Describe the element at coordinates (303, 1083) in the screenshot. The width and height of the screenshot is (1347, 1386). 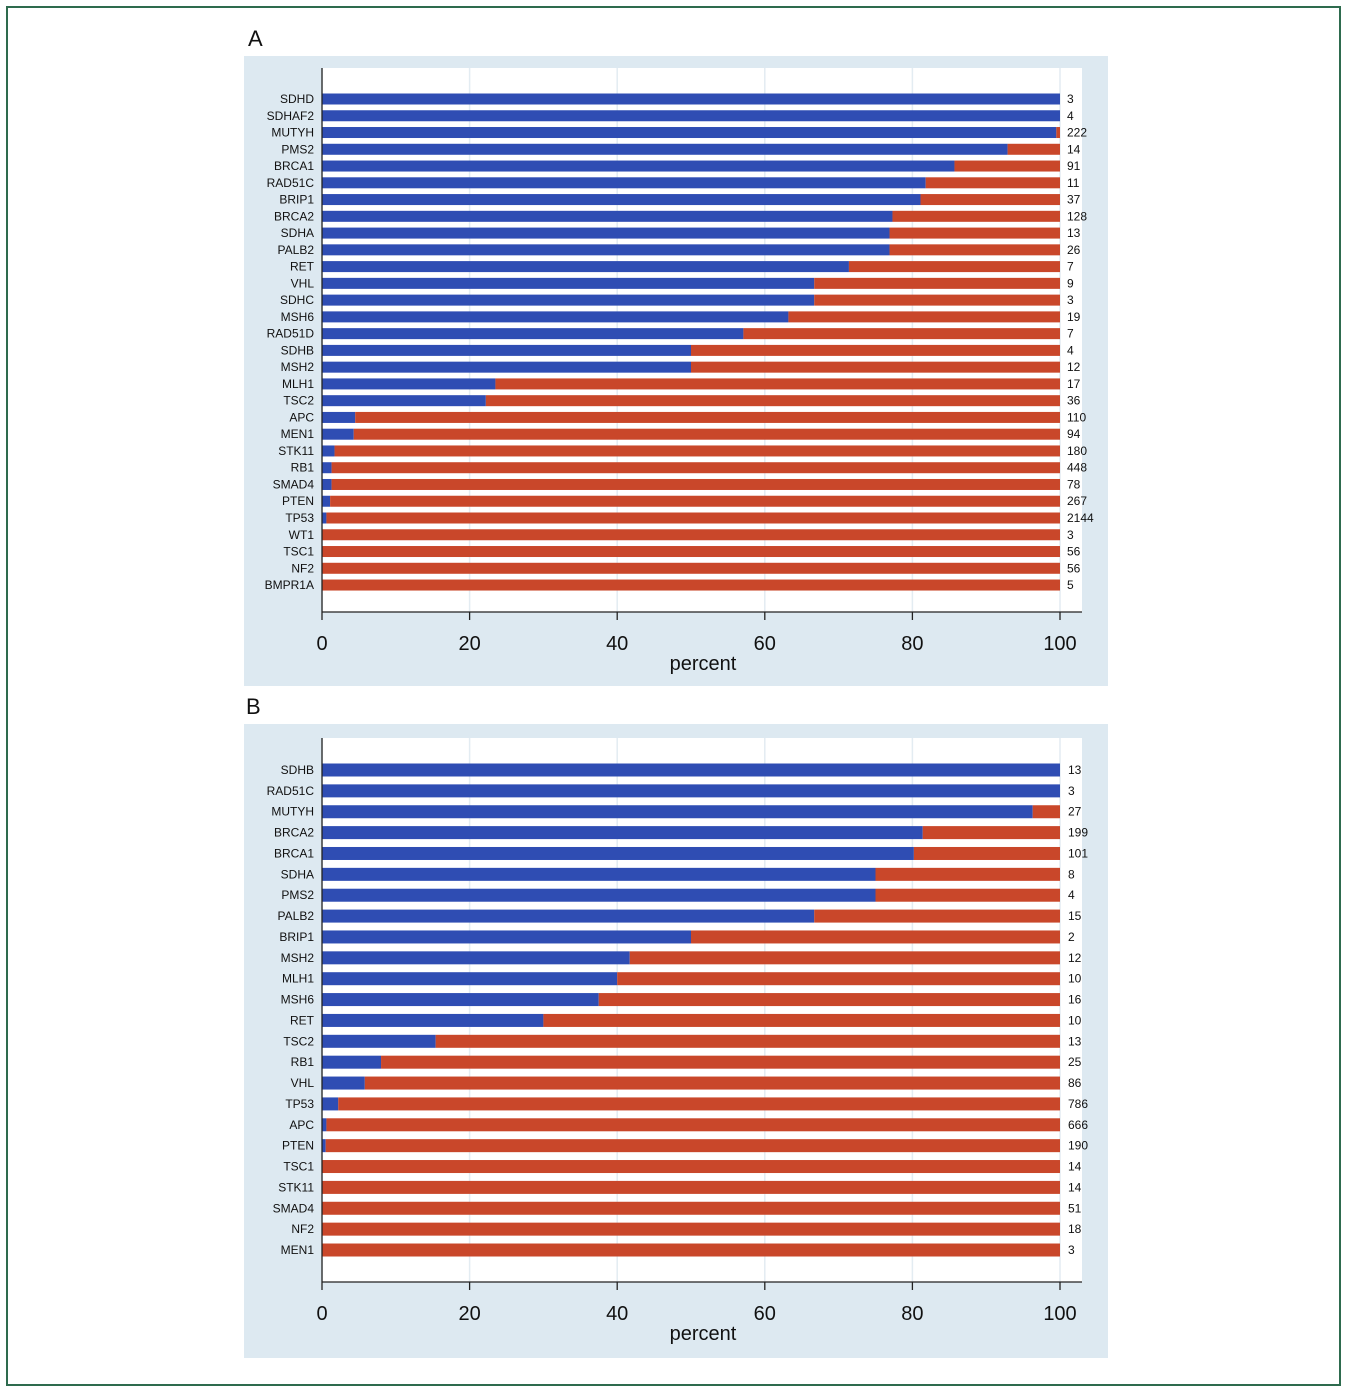
I see `panel-b-category-label: VHL` at that location.